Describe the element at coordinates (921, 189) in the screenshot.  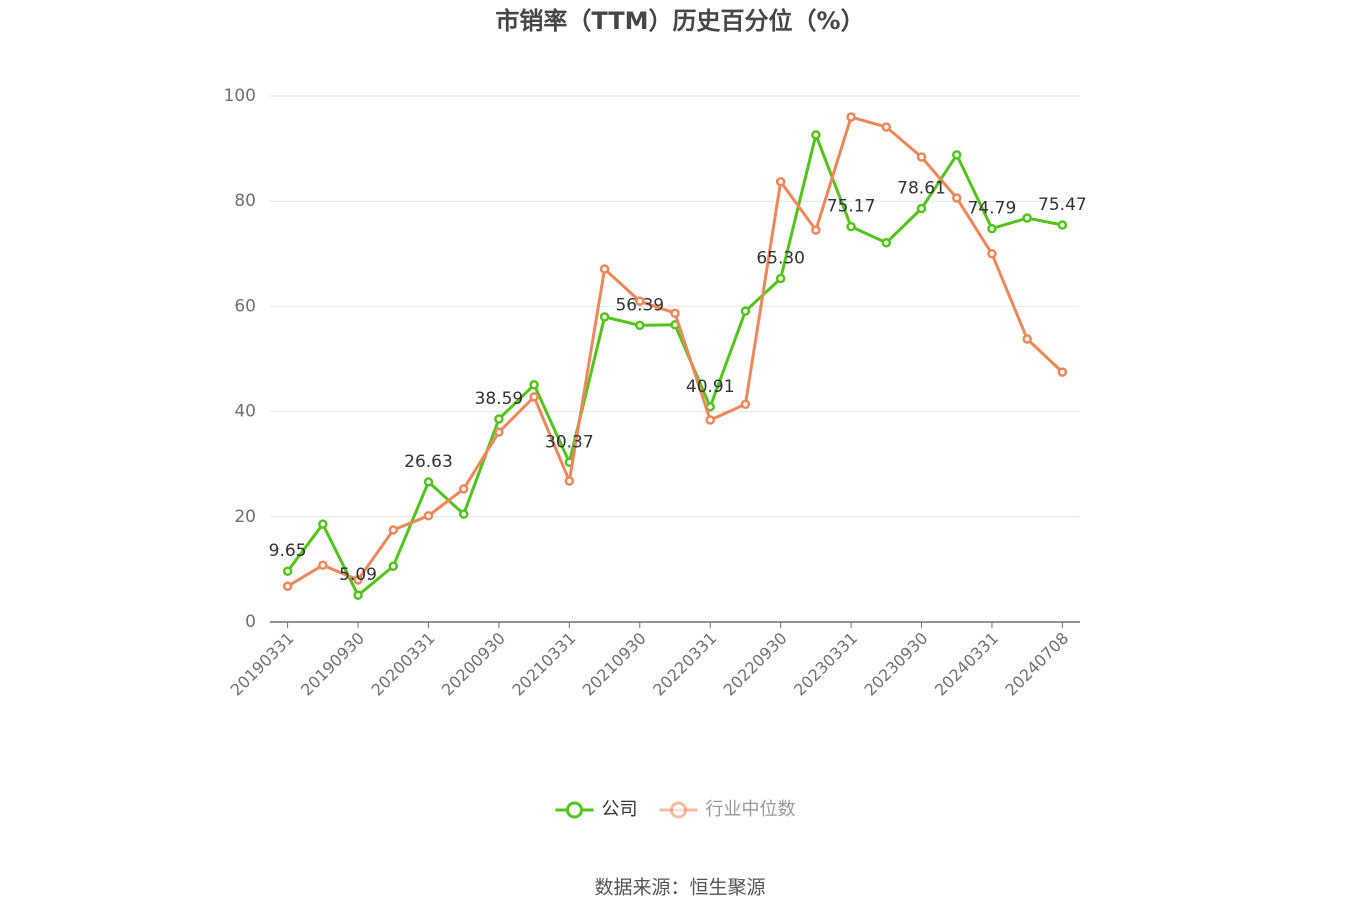
I see `data-label: 78.61` at that location.